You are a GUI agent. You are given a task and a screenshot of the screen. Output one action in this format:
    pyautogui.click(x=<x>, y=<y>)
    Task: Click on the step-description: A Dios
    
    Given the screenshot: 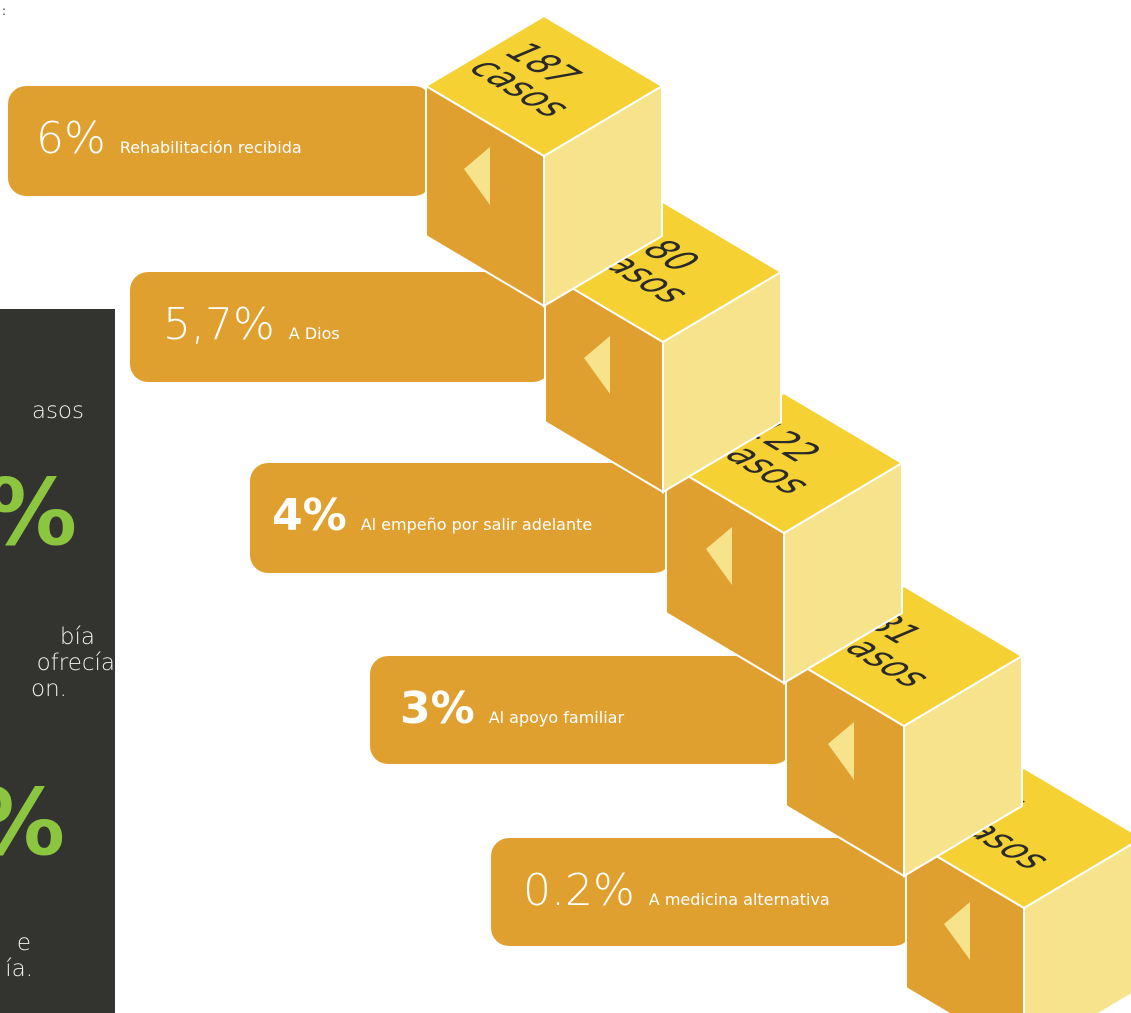 What is the action you would take?
    pyautogui.click(x=314, y=333)
    